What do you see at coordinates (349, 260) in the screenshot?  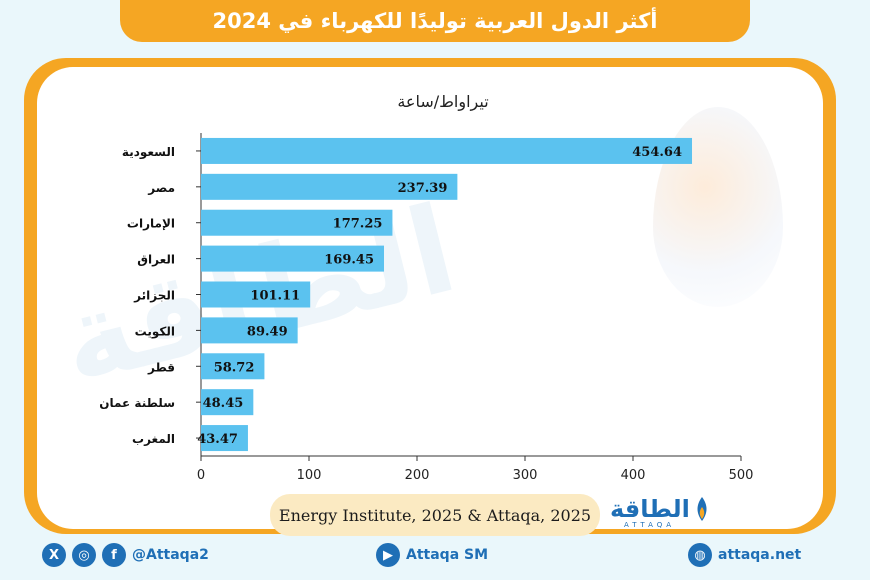 I see `bar-value-label: 169.45` at bounding box center [349, 260].